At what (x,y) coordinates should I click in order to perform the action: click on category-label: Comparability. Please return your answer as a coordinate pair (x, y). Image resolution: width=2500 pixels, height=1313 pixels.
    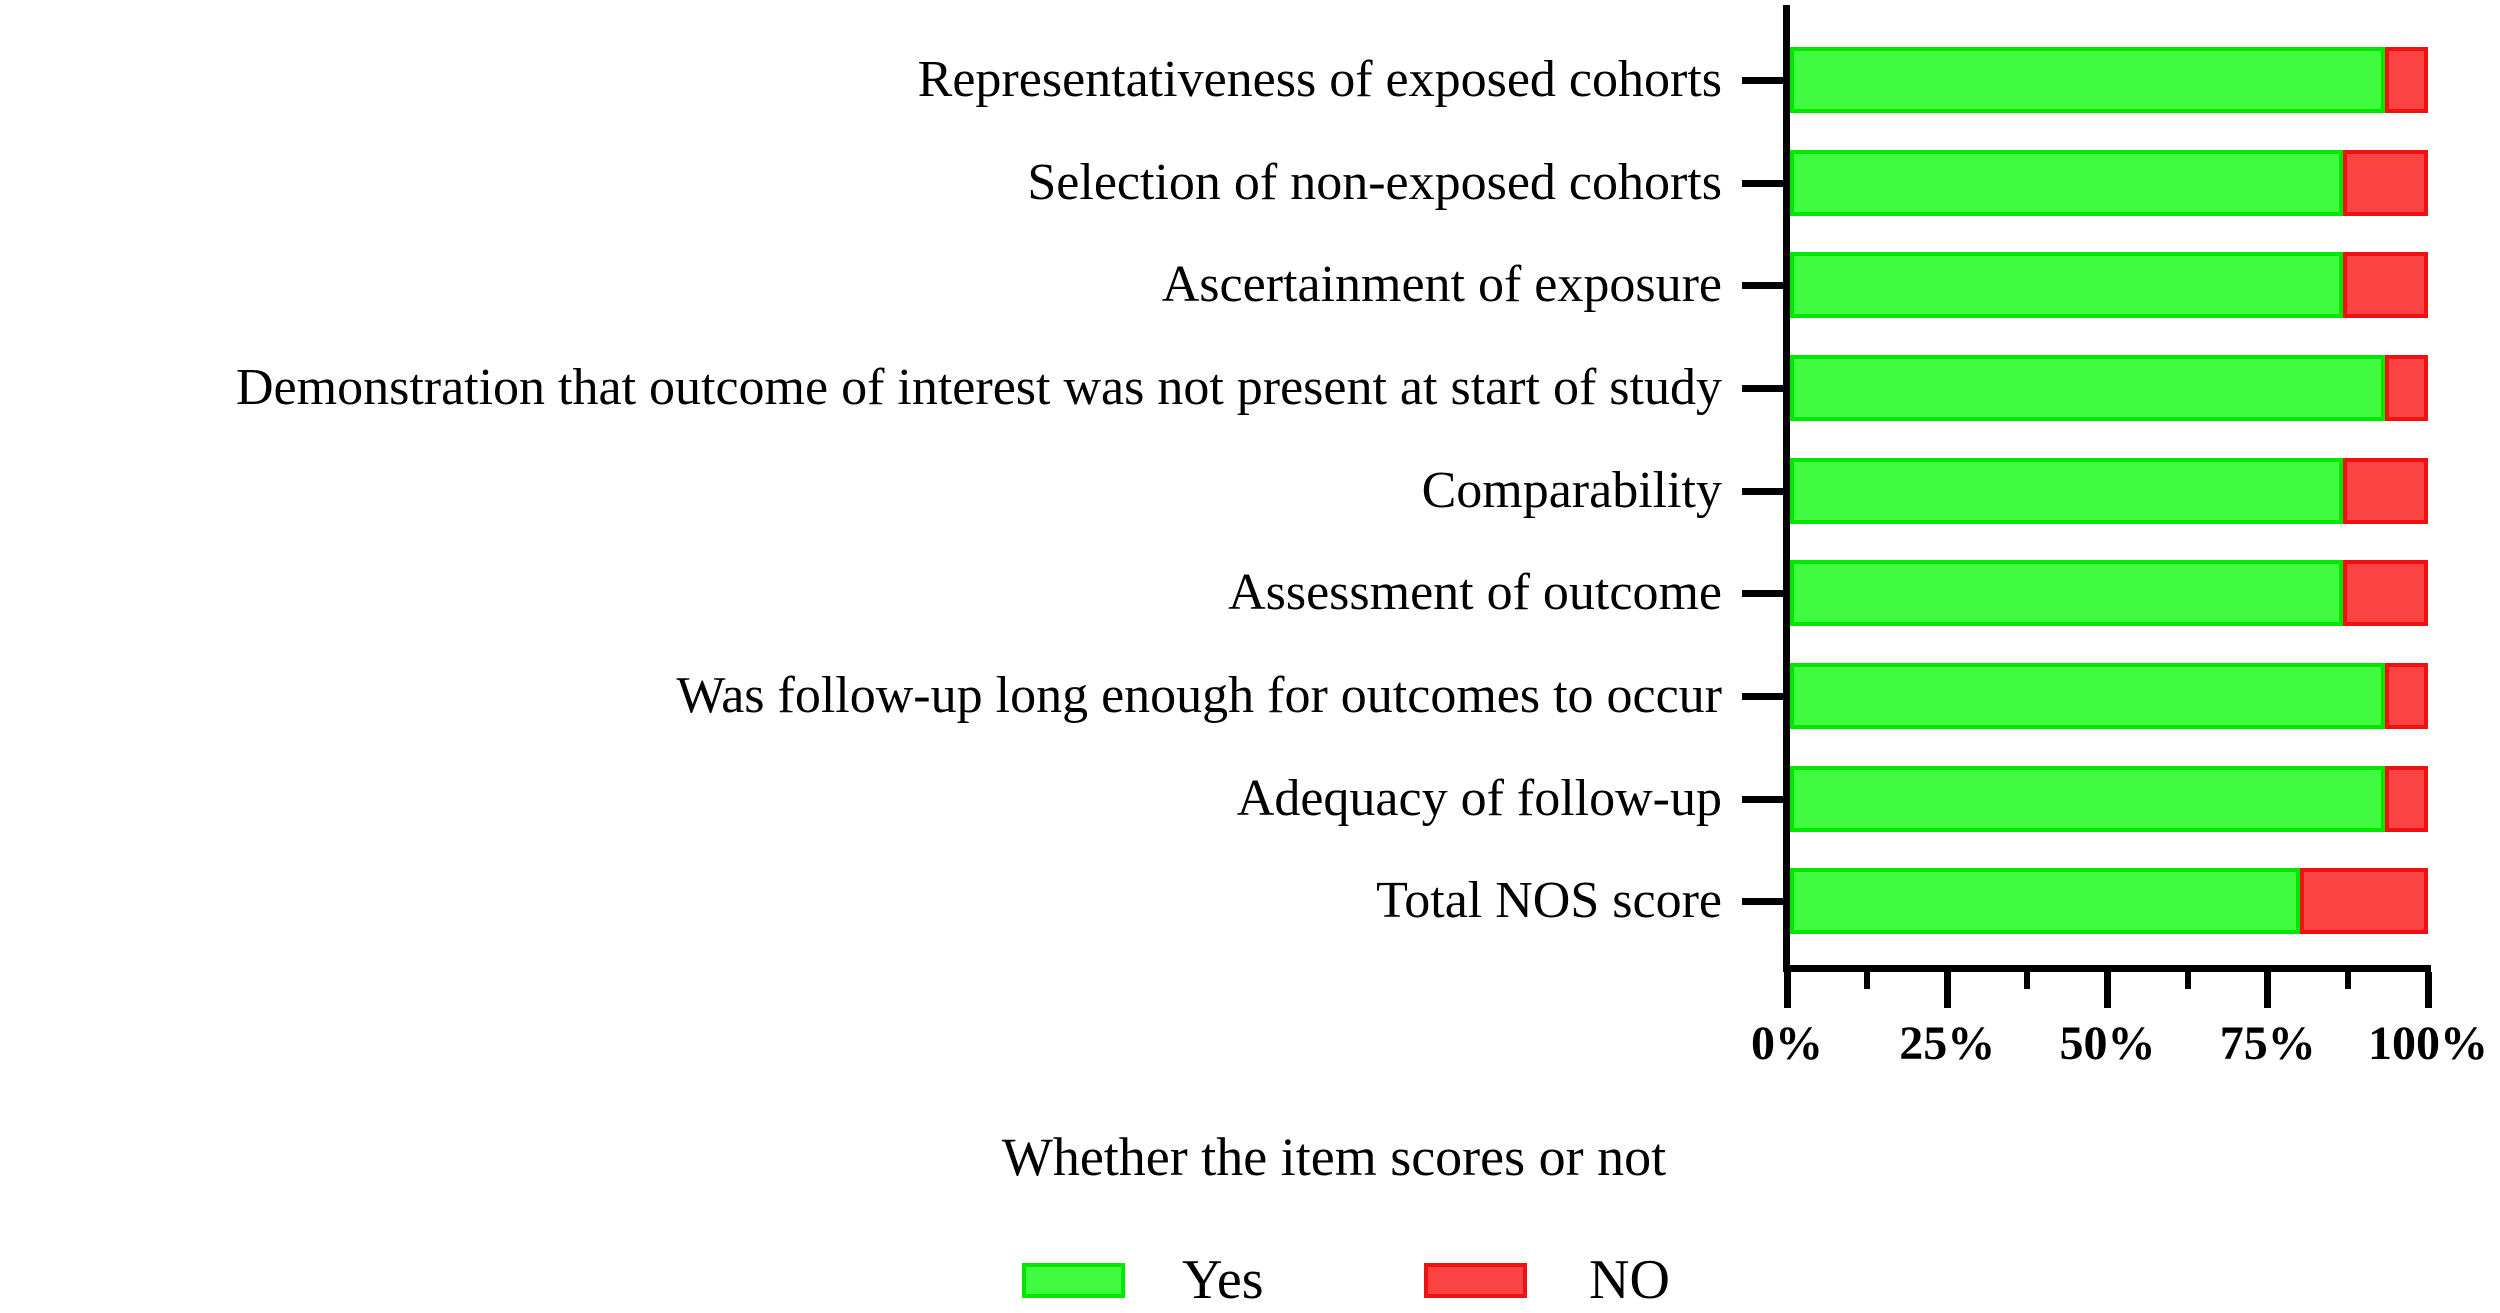
    Looking at the image, I should click on (1571, 490).